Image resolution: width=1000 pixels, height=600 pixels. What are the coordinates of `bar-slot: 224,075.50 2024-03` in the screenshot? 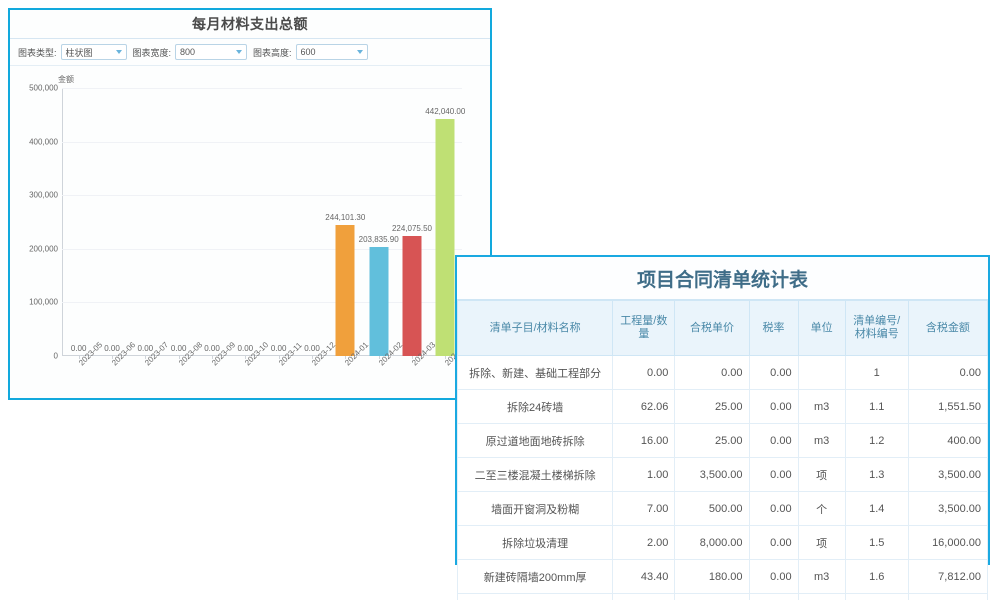 It's located at (414, 227).